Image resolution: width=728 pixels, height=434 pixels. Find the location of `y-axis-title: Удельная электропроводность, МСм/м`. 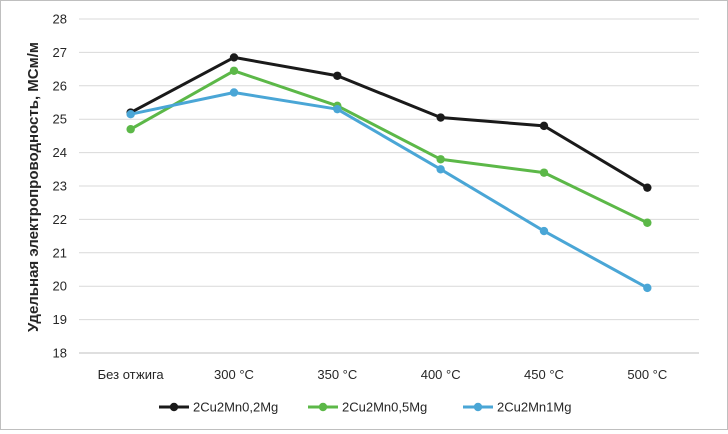

y-axis-title: Удельная электропроводность, МСм/м is located at coordinates (33, 187).